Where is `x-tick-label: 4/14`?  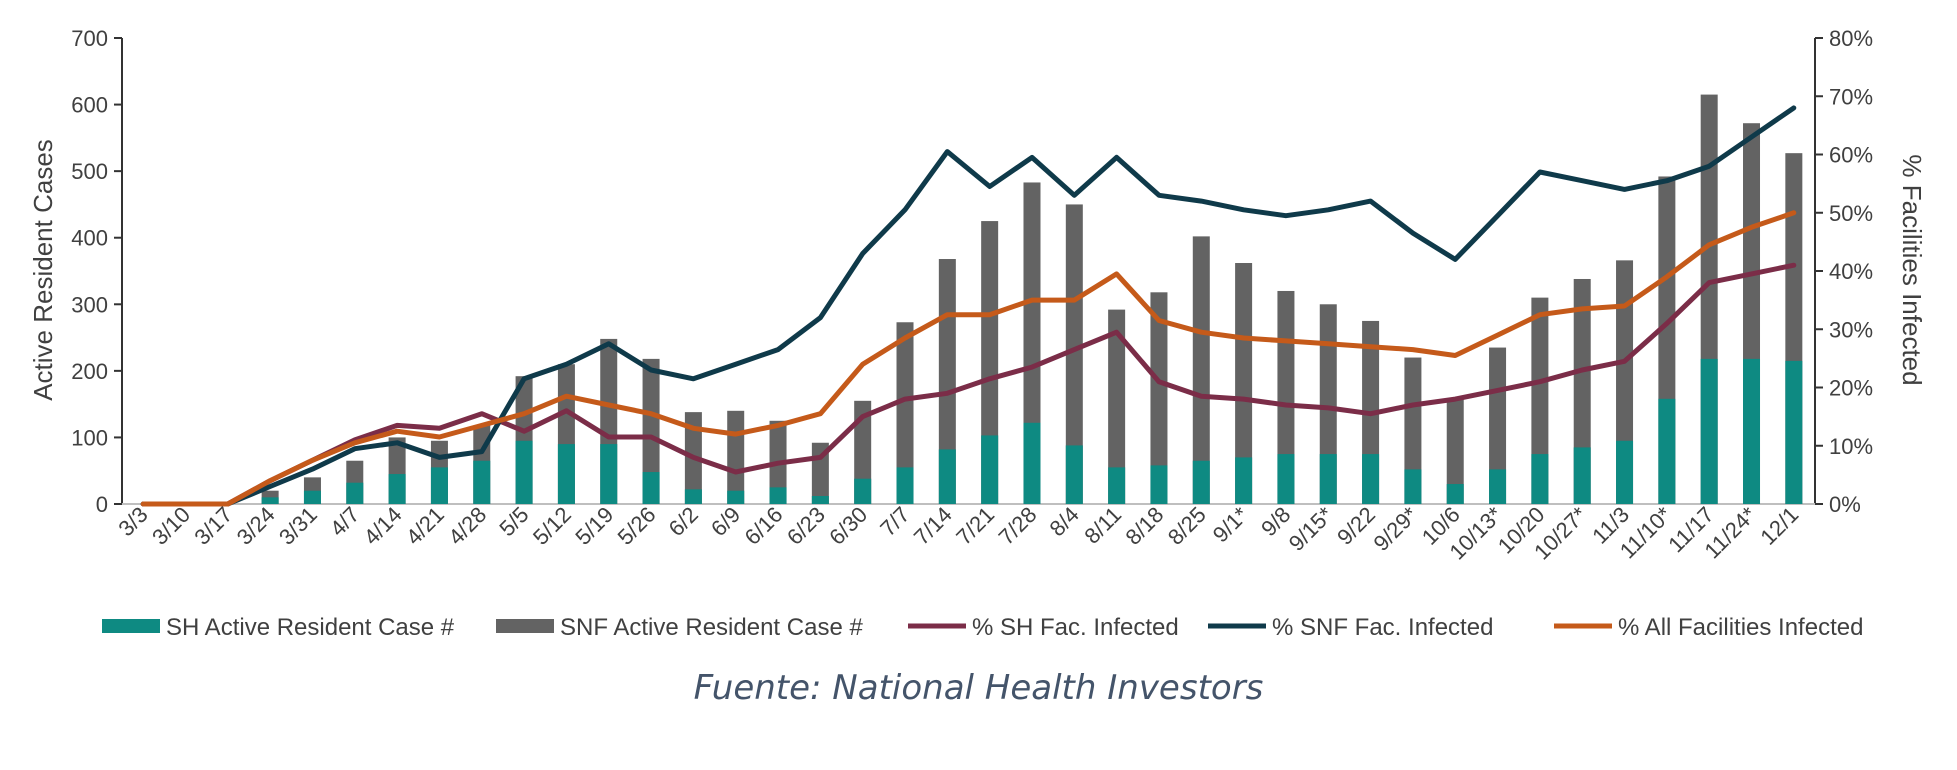
x-tick-label: 4/14 is located at coordinates (383, 526).